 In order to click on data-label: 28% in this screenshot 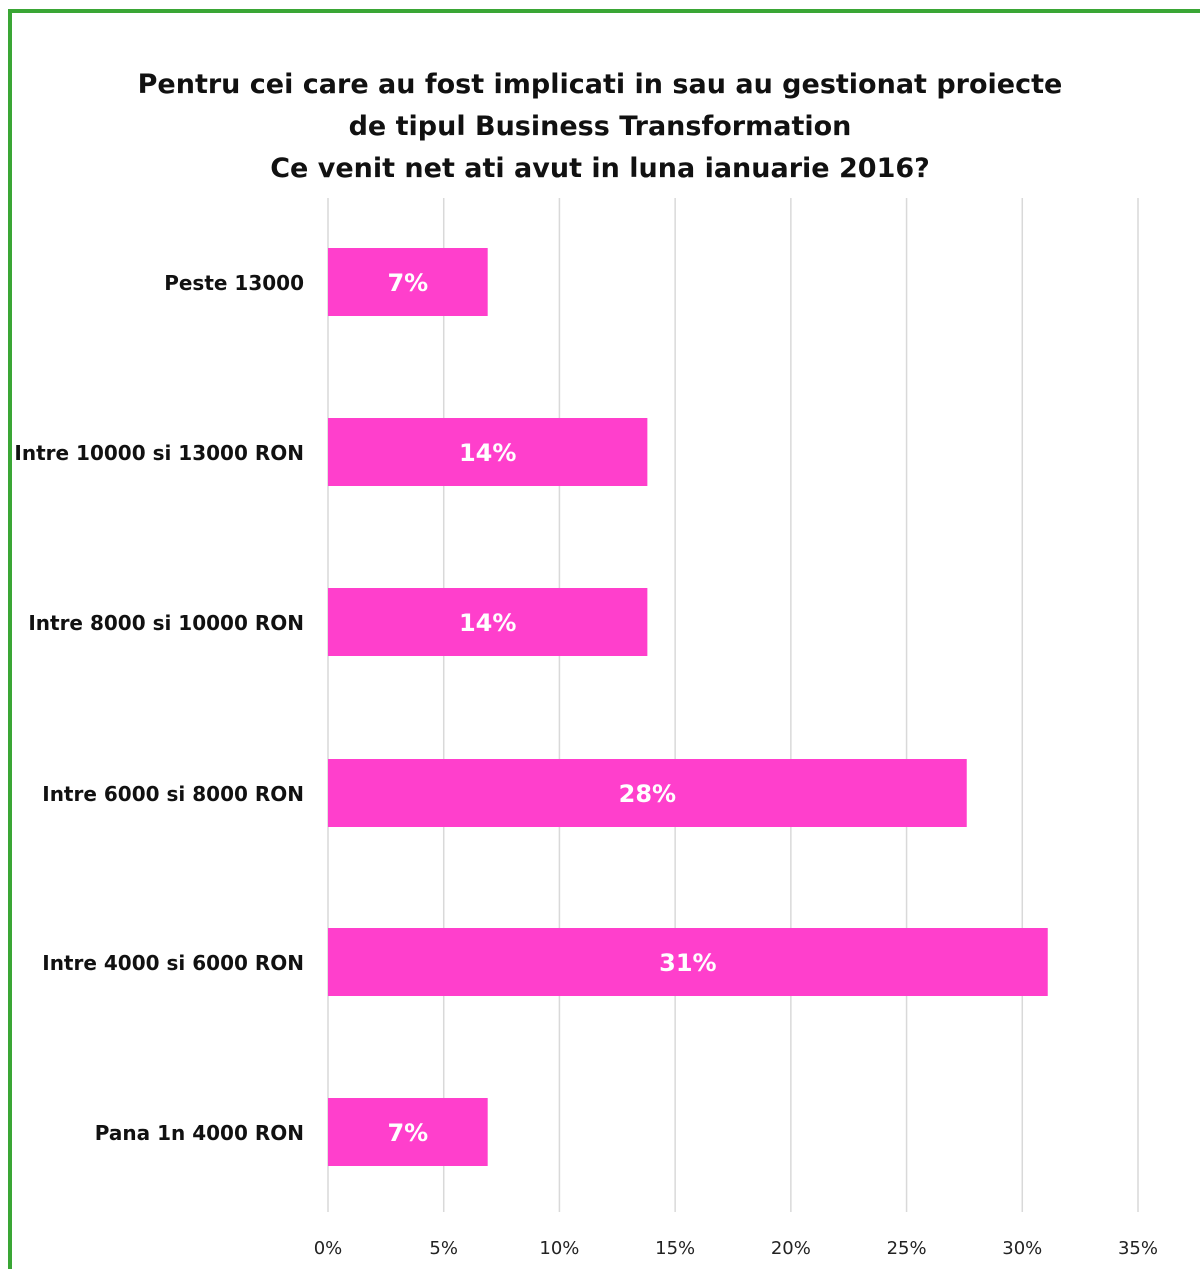, I will do `click(647, 794)`.